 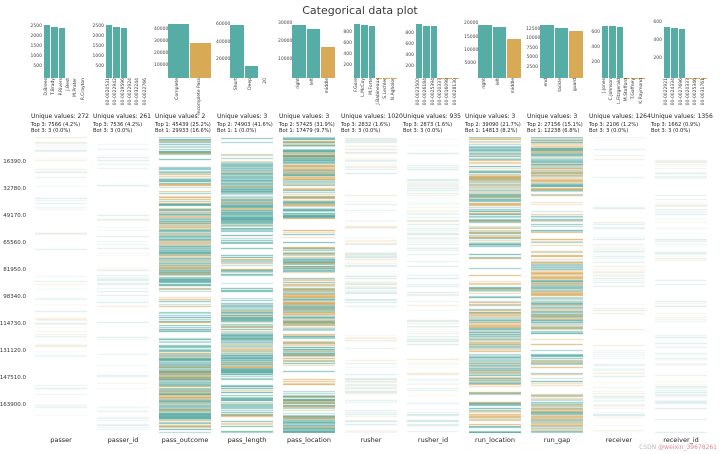 I want to click on x-tick-cell: middle, so click(x=328, y=94).